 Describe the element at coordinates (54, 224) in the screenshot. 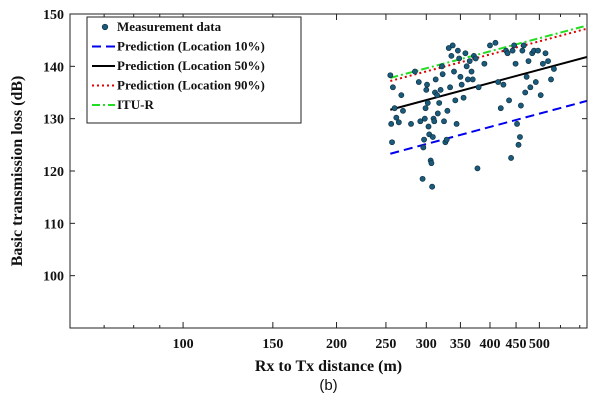

I see `y-tick-label: 110` at that location.